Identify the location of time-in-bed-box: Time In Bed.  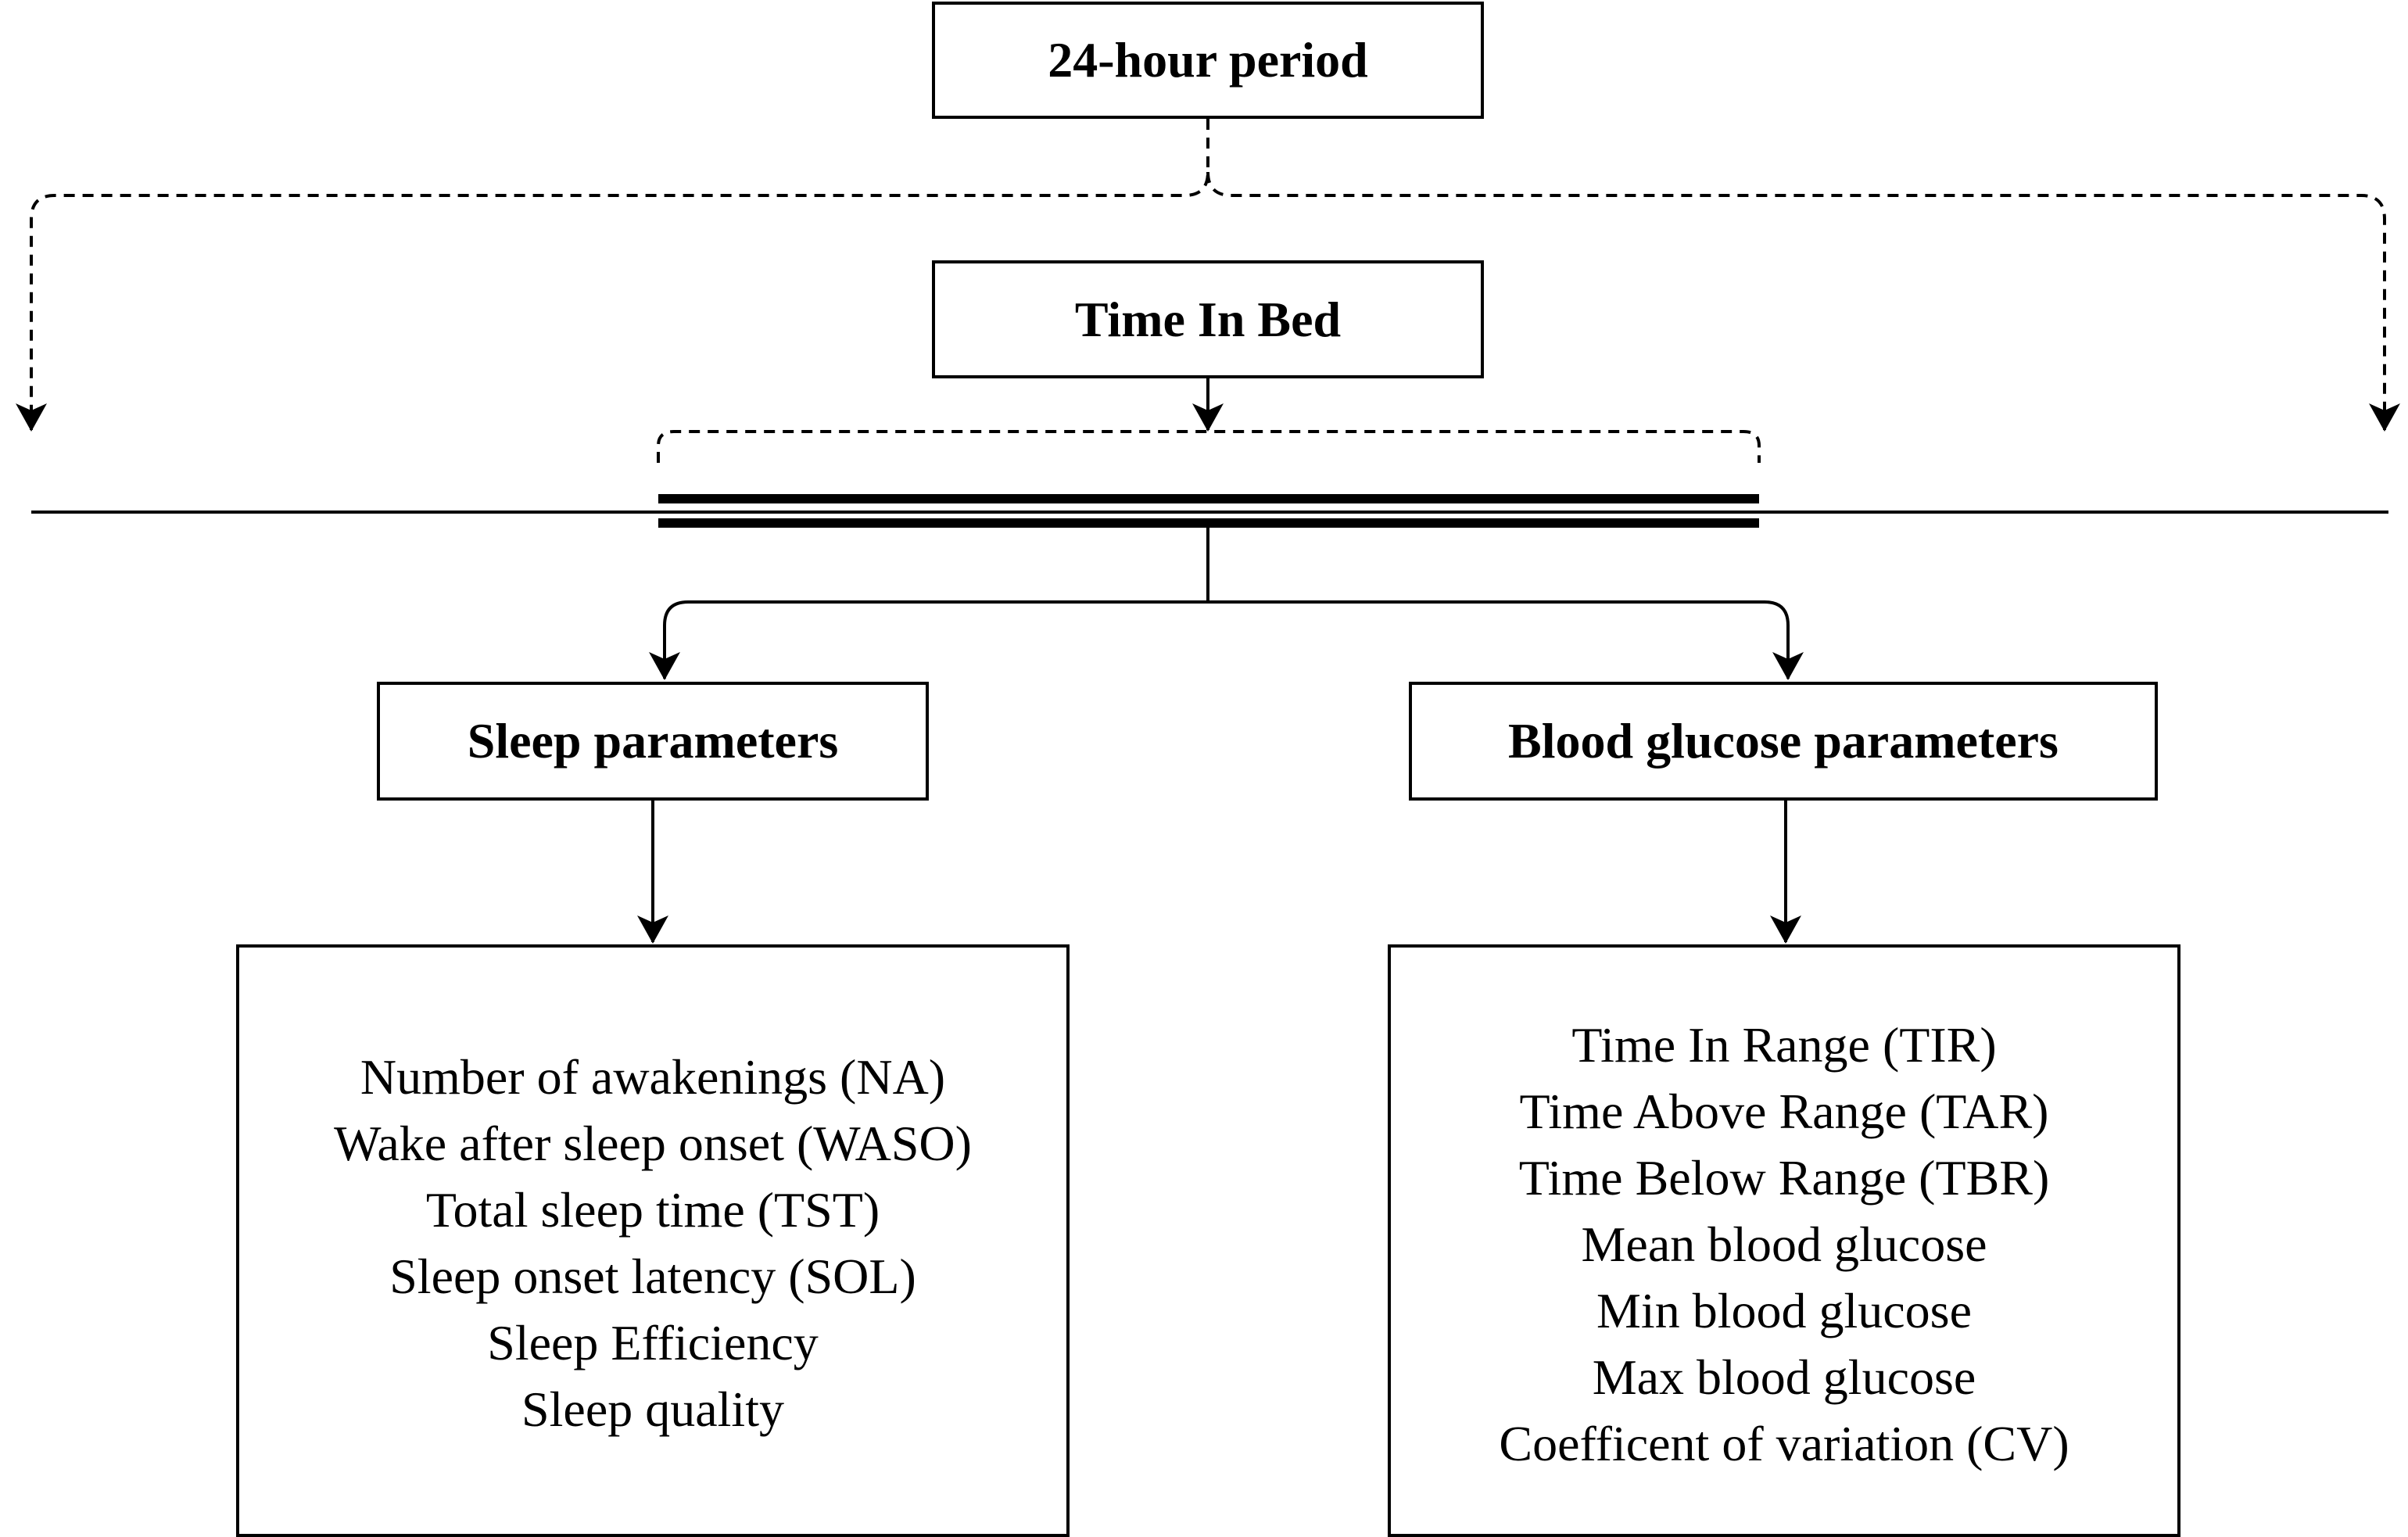
(1208, 319).